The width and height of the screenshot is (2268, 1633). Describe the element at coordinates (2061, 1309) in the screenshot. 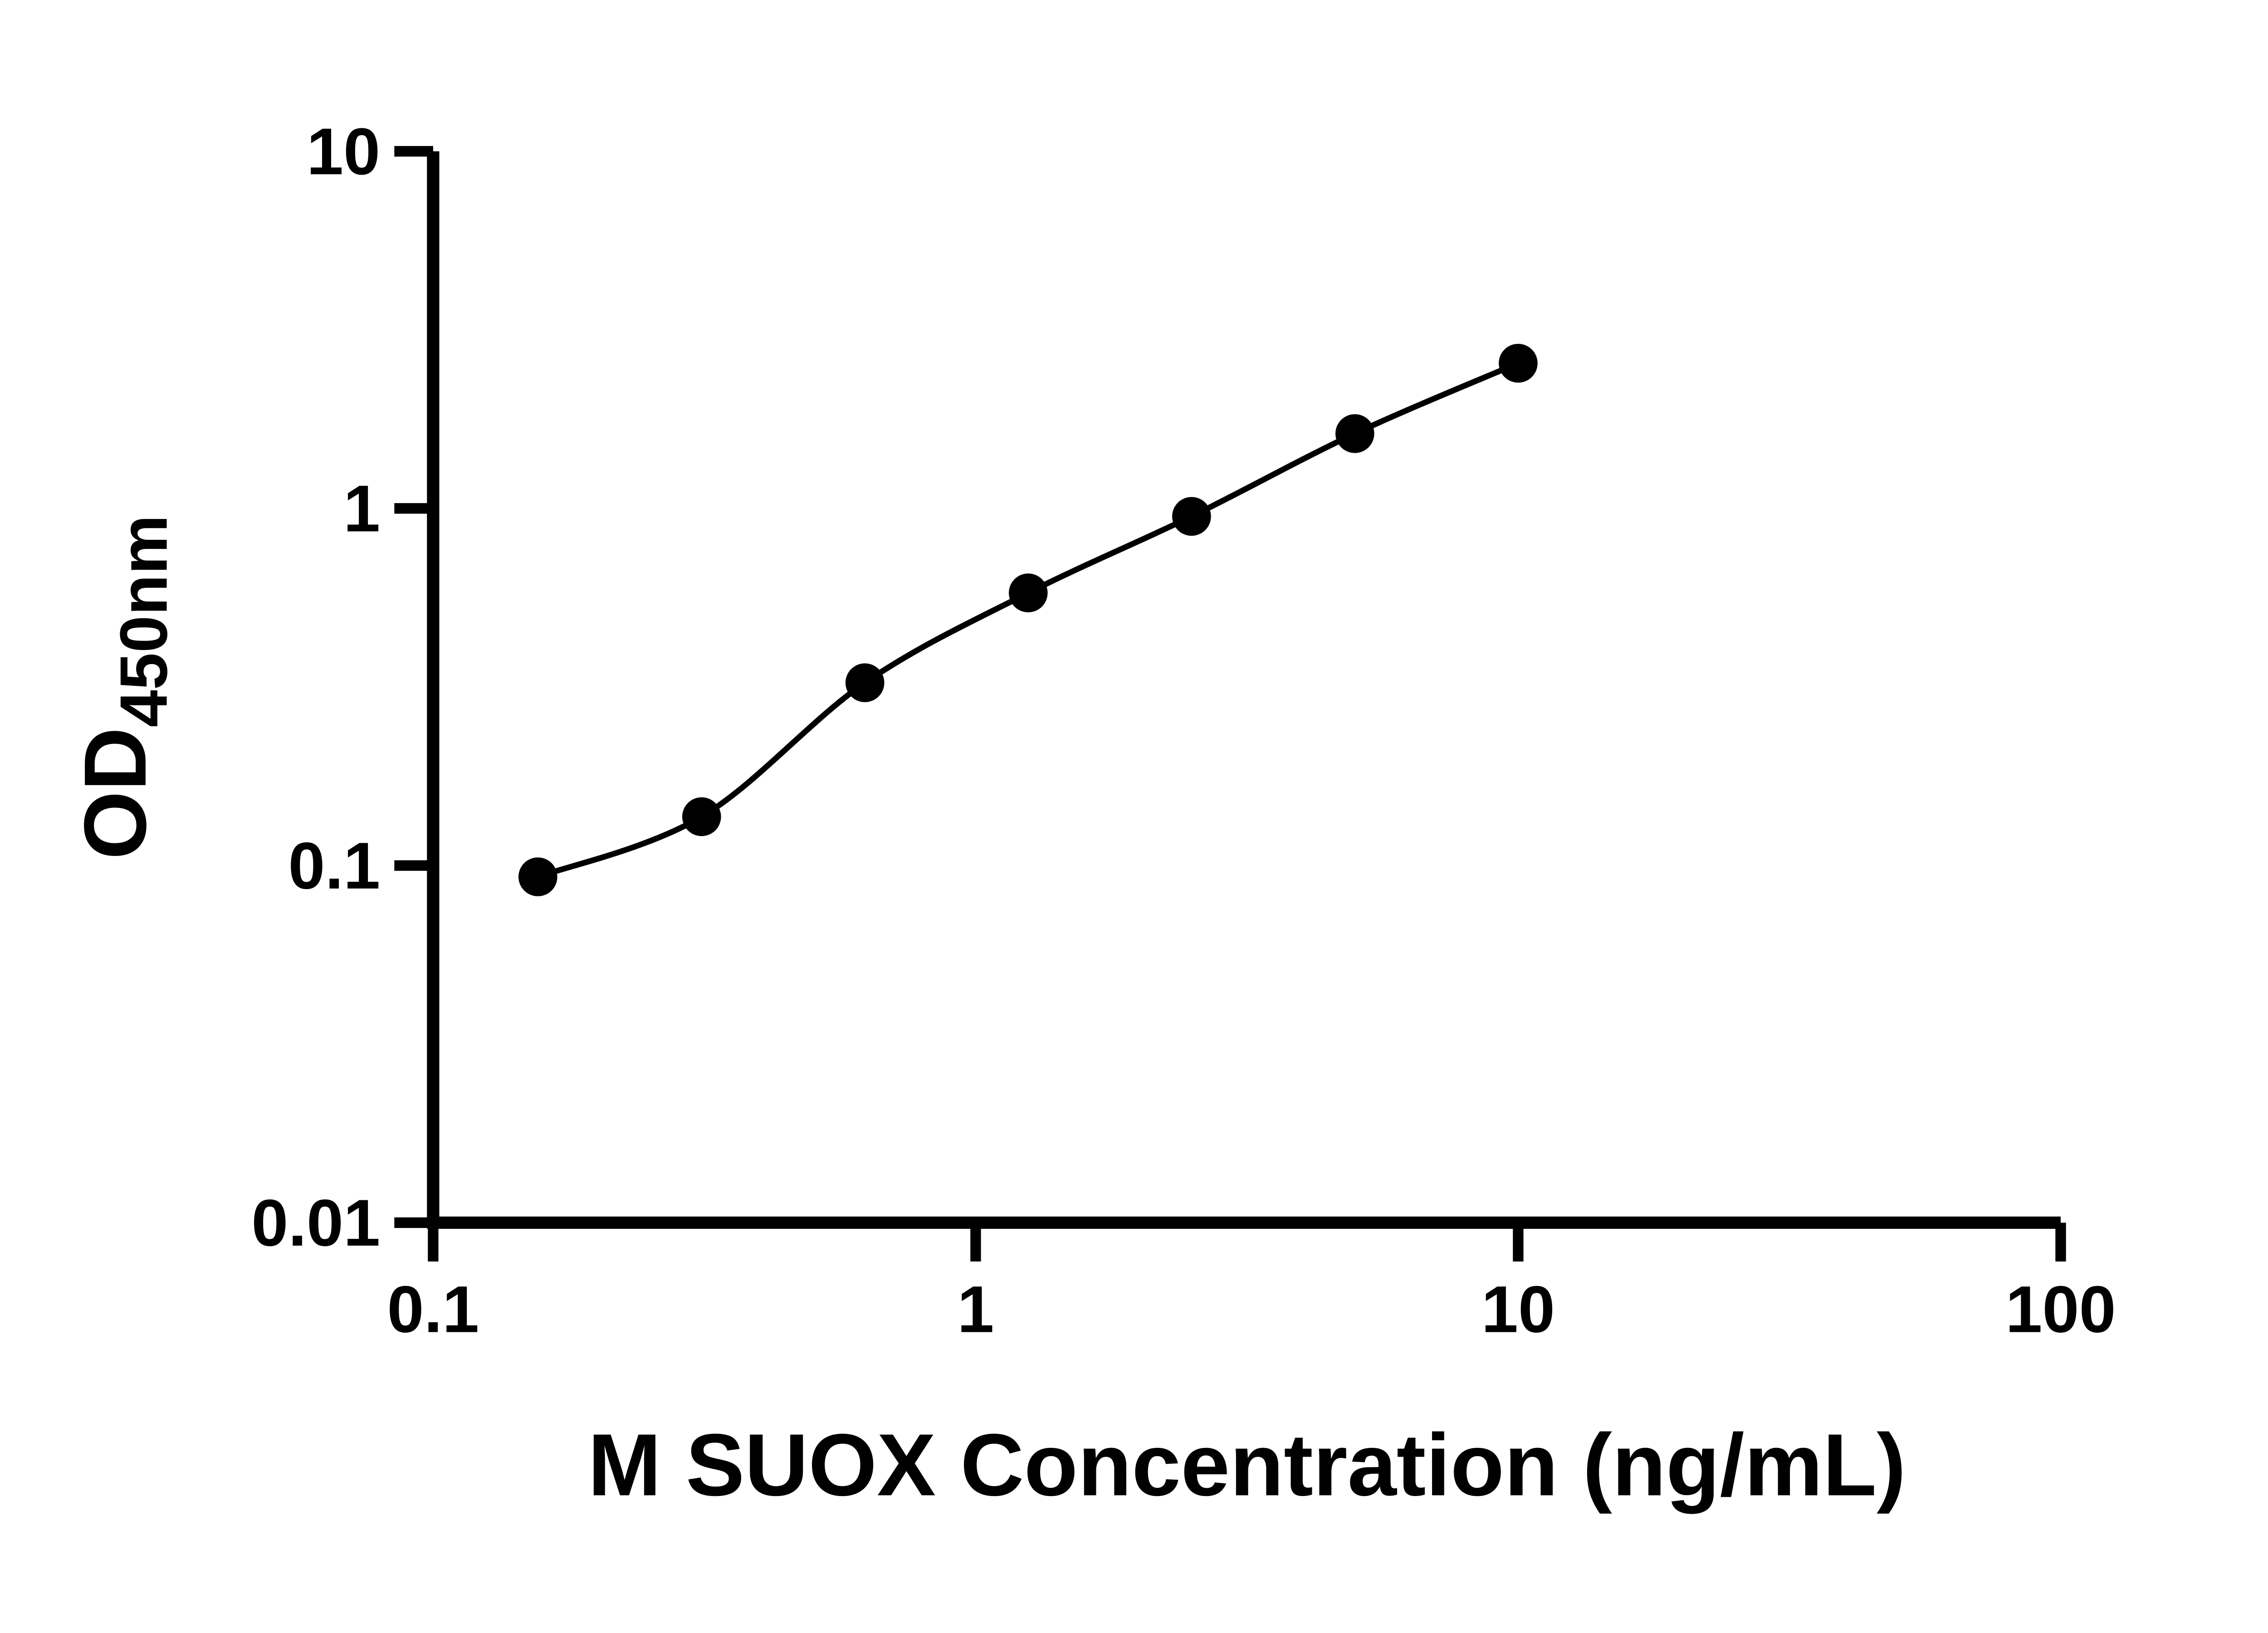

I see `x-tick-label: 100` at that location.